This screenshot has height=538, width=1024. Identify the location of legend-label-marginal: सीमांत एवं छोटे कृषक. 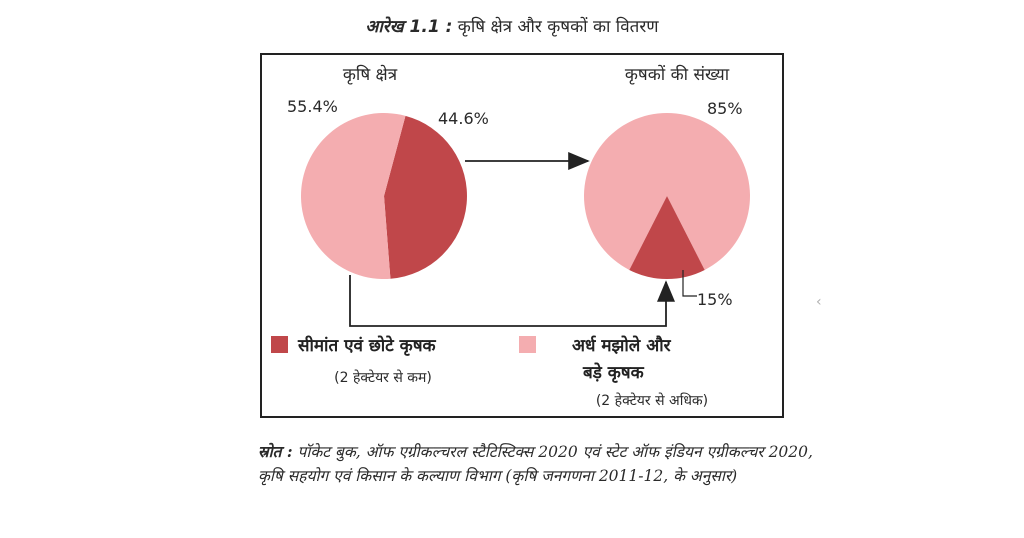
(367, 345).